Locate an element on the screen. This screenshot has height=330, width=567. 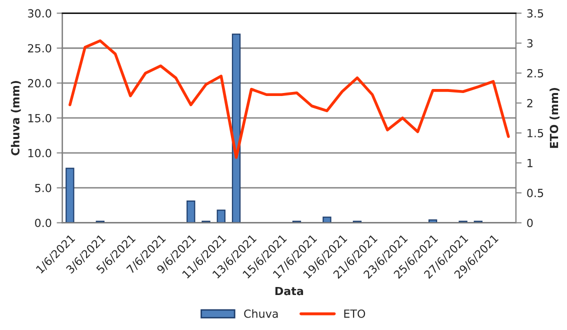
y-axis-title: Chuva (mm) is located at coordinates (15, 118).